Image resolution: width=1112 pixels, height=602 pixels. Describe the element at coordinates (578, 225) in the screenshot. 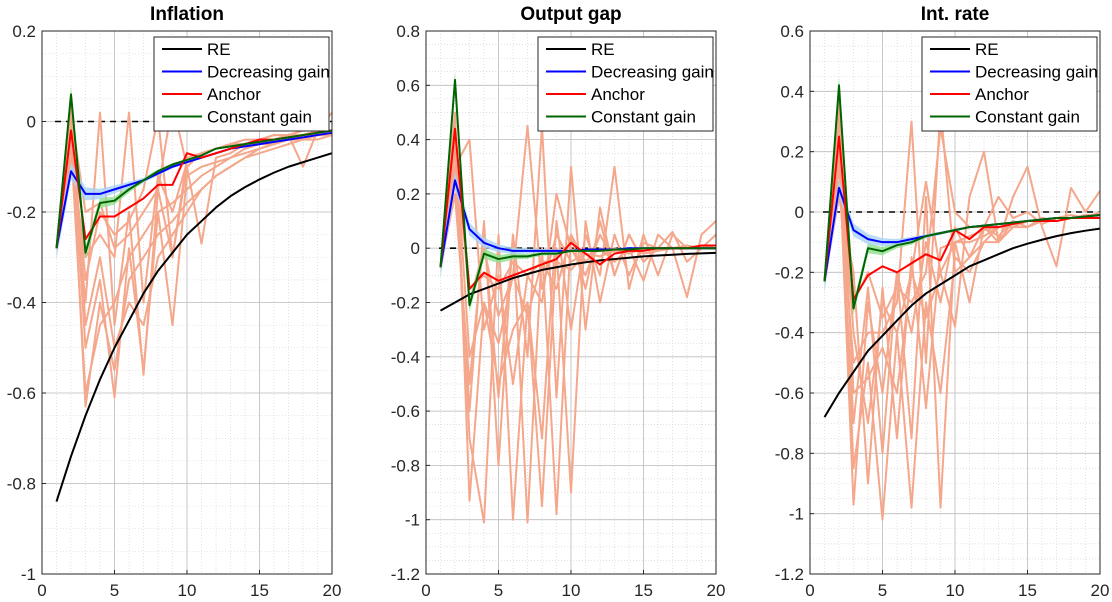

I see `decreasing-gain-band` at that location.